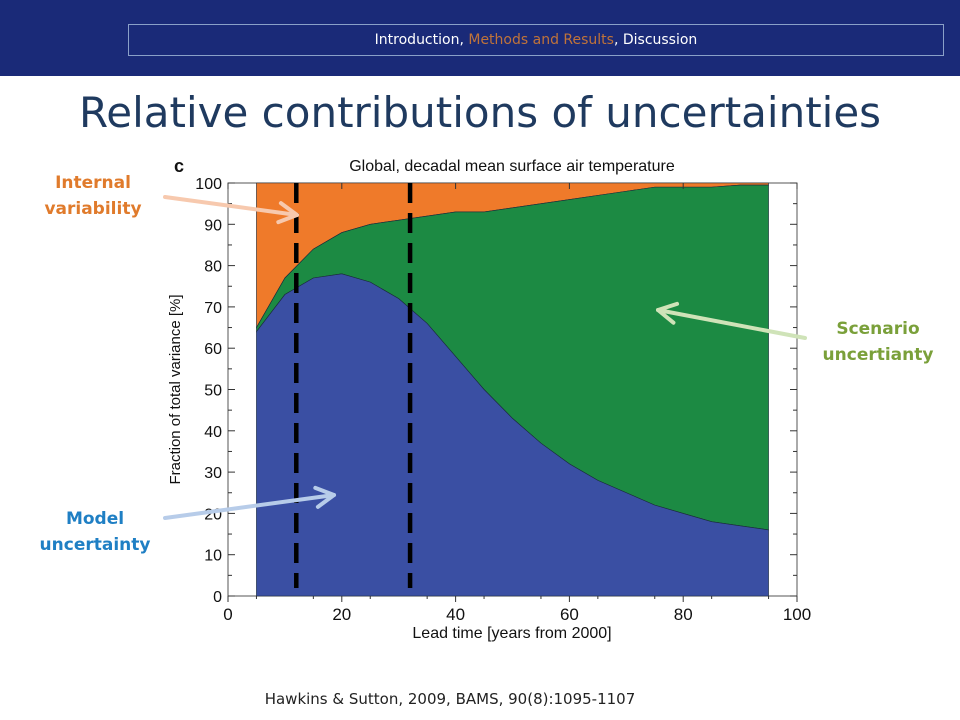  Describe the element at coordinates (683, 614) in the screenshot. I see `x-tick-label: 80` at that location.